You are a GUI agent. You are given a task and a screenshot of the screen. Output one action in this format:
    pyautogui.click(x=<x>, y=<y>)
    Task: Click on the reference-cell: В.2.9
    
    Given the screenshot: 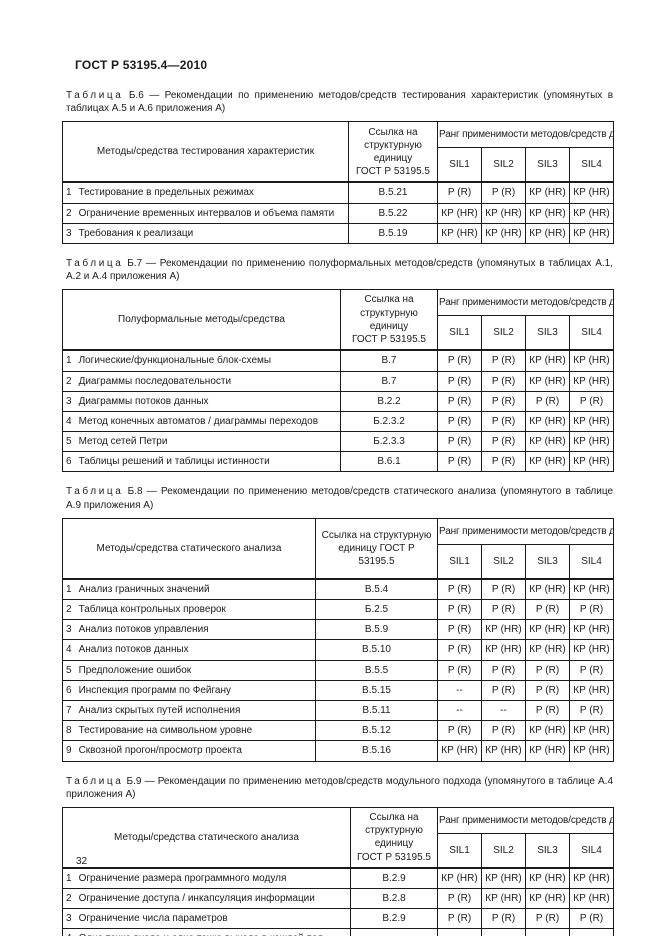 What is the action you would take?
    pyautogui.click(x=394, y=919)
    